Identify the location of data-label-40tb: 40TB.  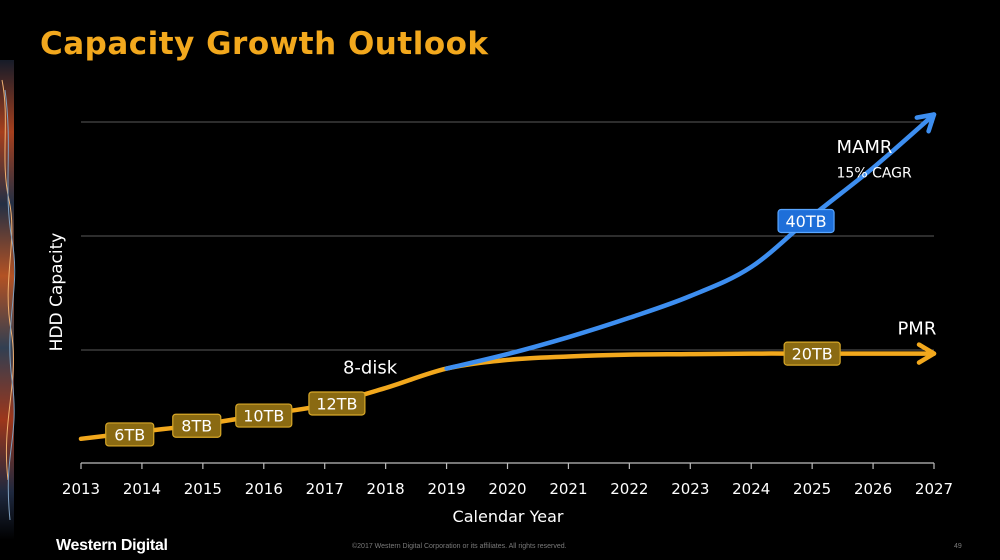
(806, 221).